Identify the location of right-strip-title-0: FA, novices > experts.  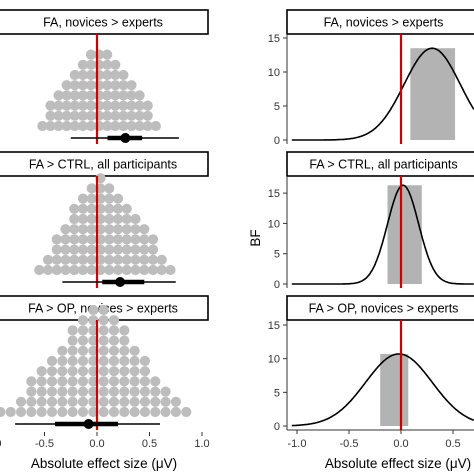
(384, 23).